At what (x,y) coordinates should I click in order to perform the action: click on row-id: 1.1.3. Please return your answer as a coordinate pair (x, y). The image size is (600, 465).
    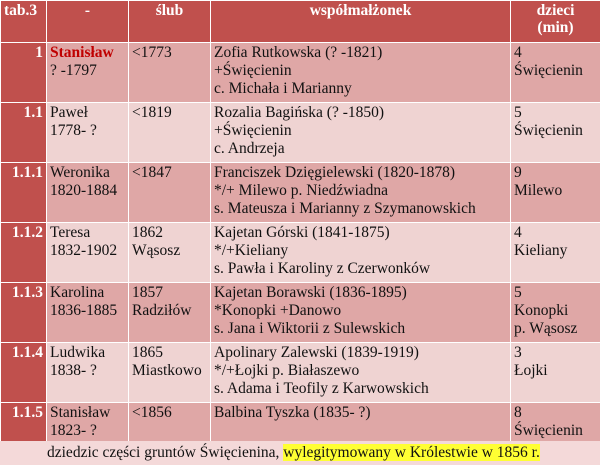
    Looking at the image, I should click on (23, 312).